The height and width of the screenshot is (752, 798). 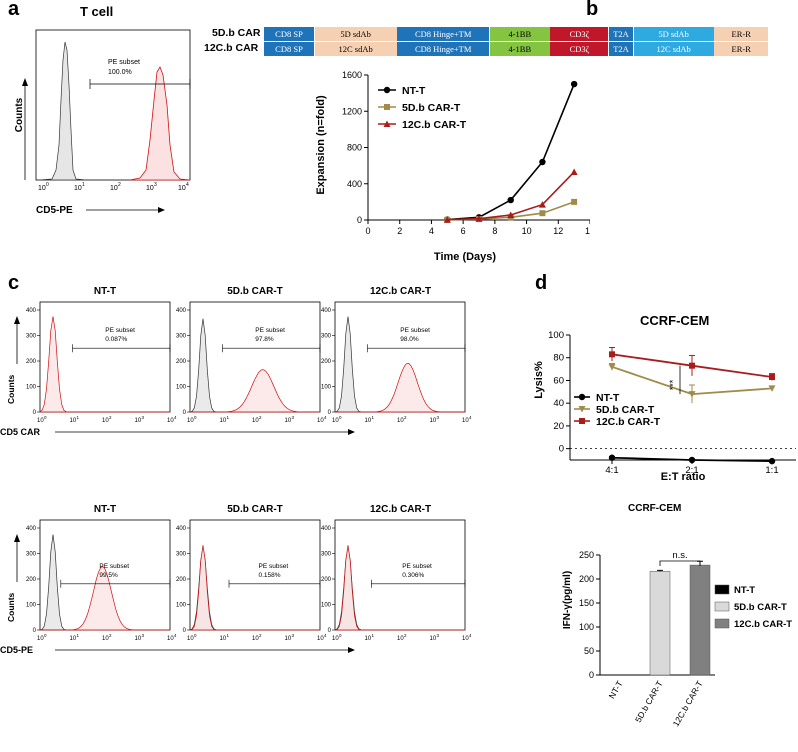 What do you see at coordinates (561, 449) in the screenshot?
I see `panel-d-y-tick: 0` at bounding box center [561, 449].